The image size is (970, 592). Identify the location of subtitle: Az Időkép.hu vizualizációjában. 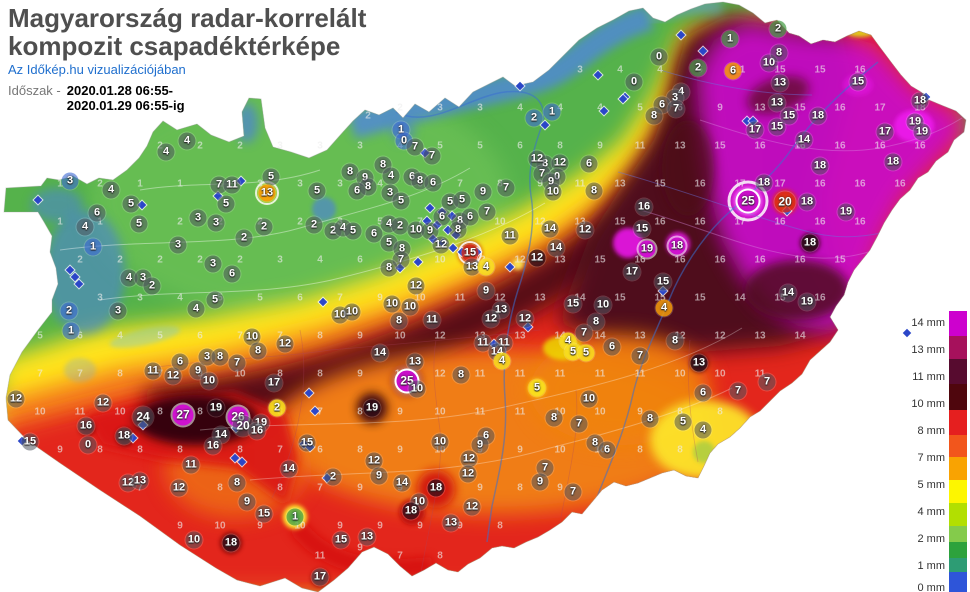
(97, 69).